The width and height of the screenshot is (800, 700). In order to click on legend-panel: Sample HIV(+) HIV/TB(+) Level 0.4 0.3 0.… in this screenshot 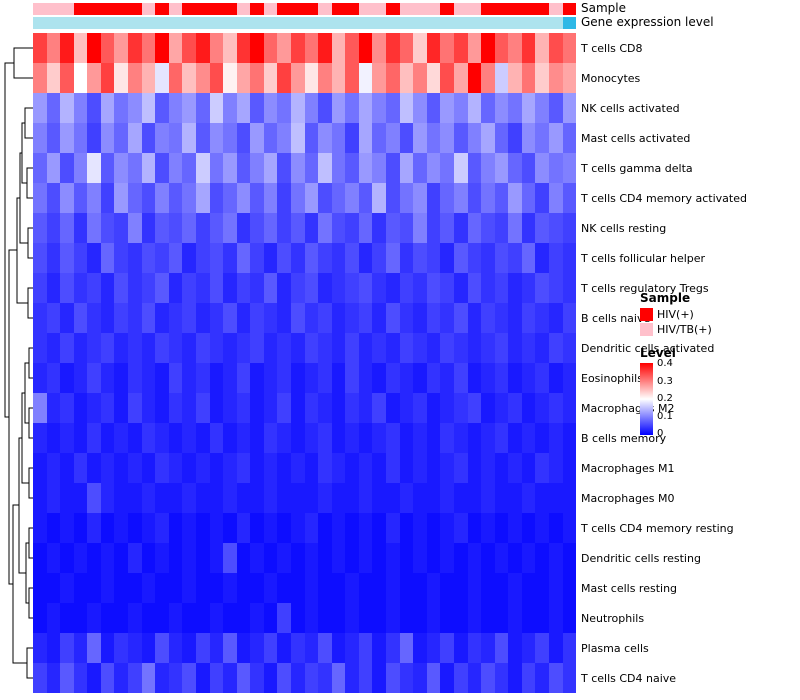, I will do `click(719, 365)`.